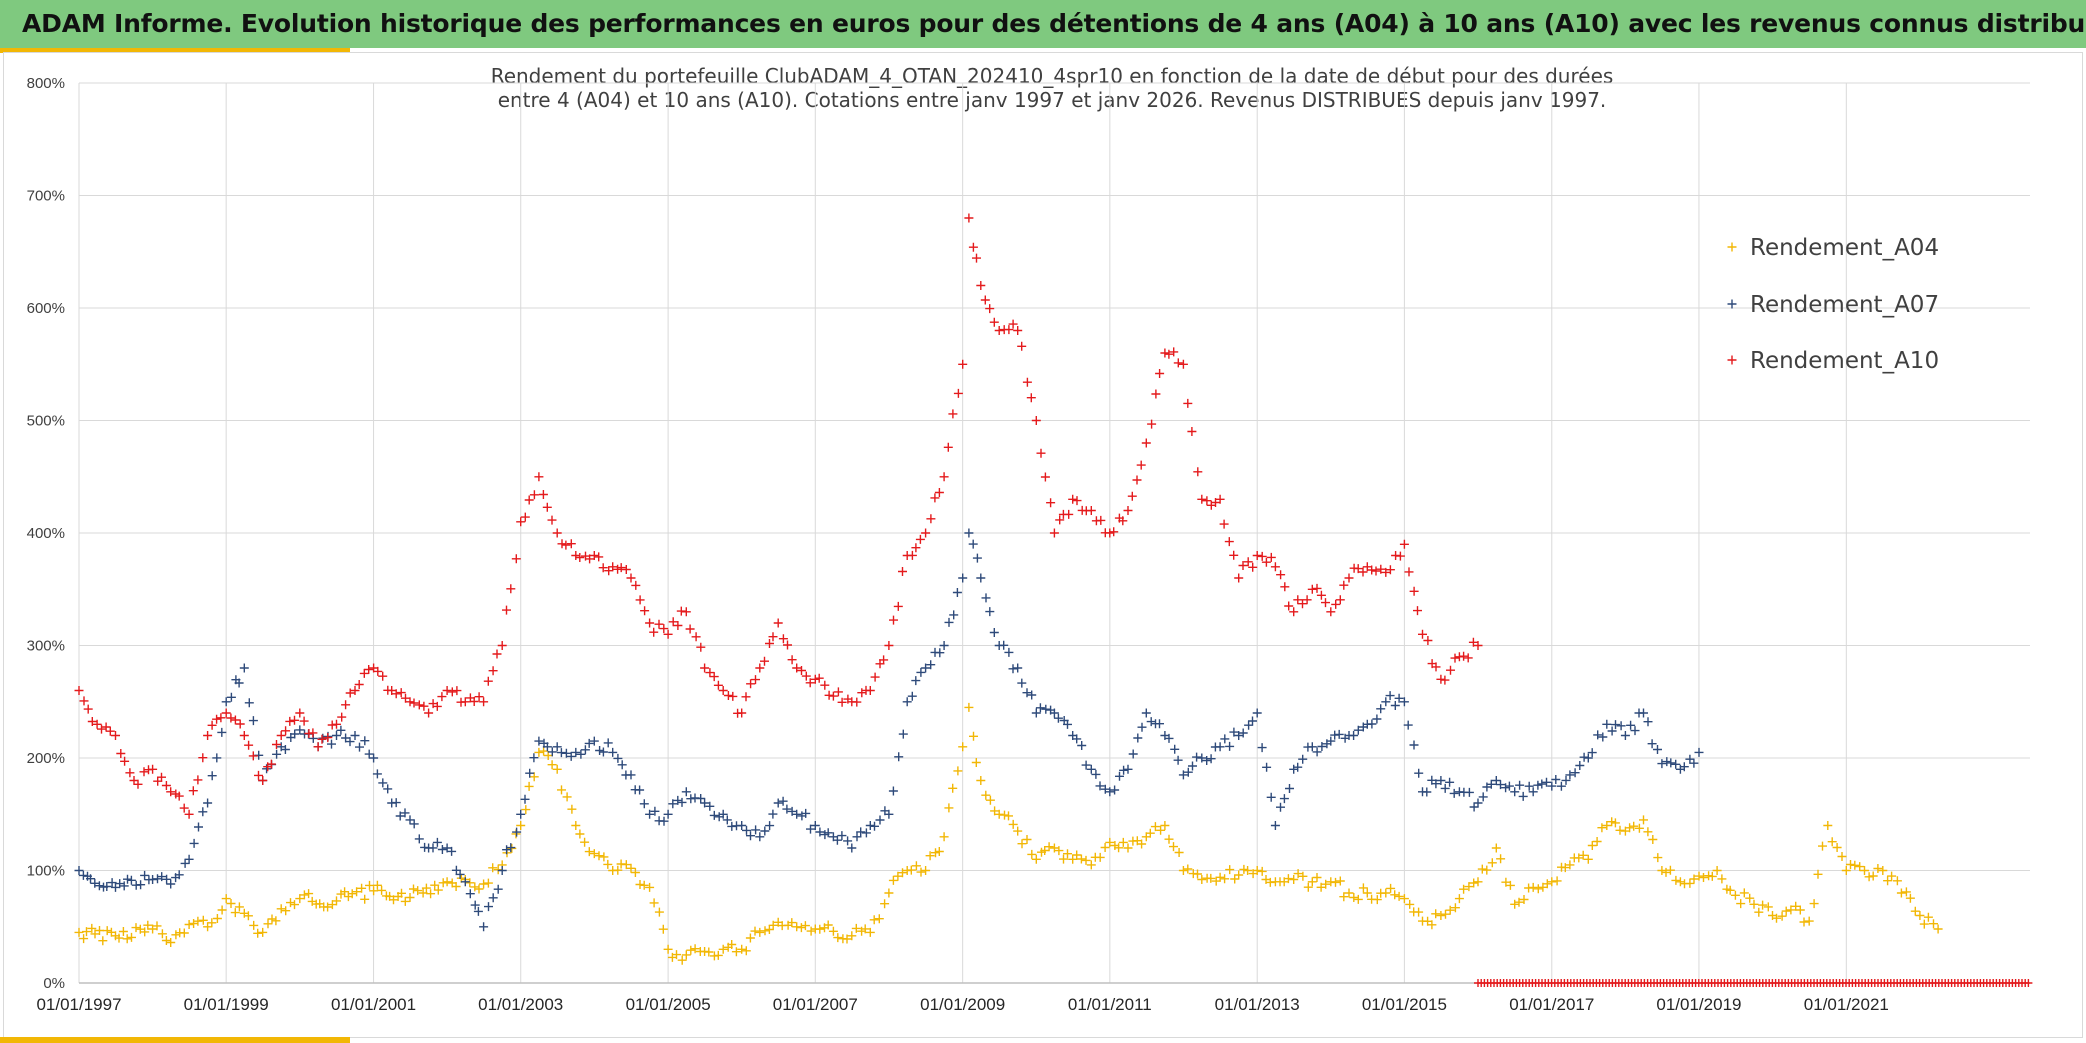 The height and width of the screenshot is (1043, 2086). I want to click on accent-bar-top, so click(175, 50).